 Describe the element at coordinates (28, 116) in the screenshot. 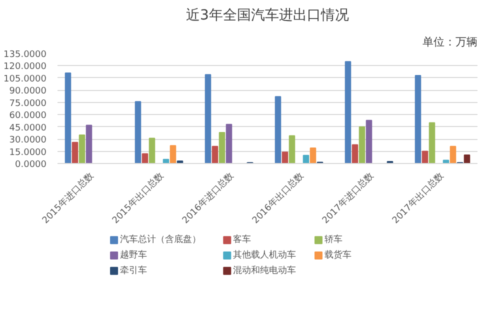

I see `y-tick-label: 60.0000` at that location.